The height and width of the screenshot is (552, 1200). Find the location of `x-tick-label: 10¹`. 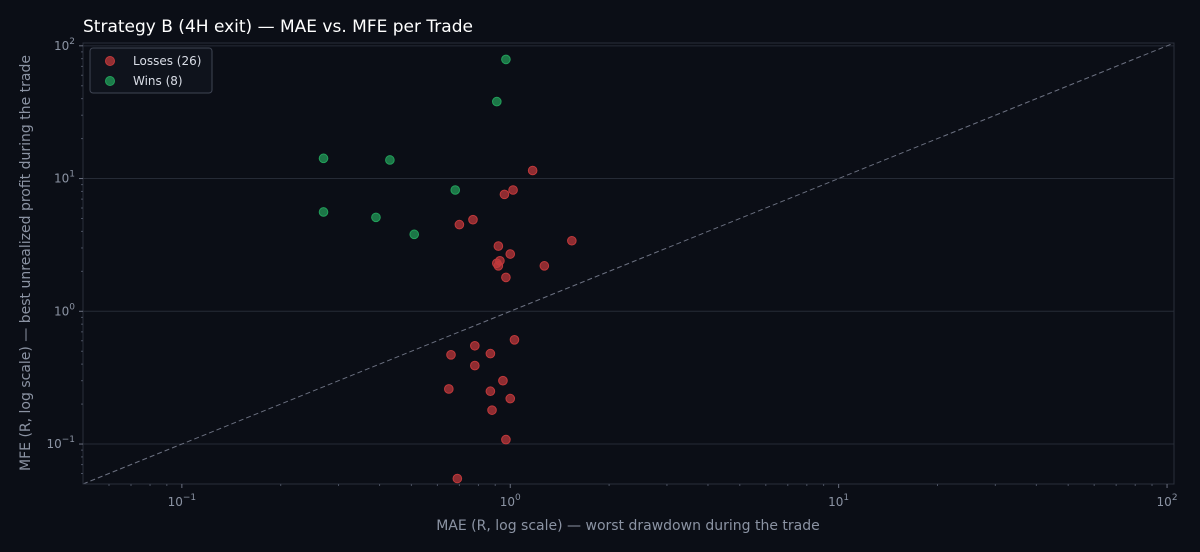

x-tick-label: 10¹ is located at coordinates (838, 501).